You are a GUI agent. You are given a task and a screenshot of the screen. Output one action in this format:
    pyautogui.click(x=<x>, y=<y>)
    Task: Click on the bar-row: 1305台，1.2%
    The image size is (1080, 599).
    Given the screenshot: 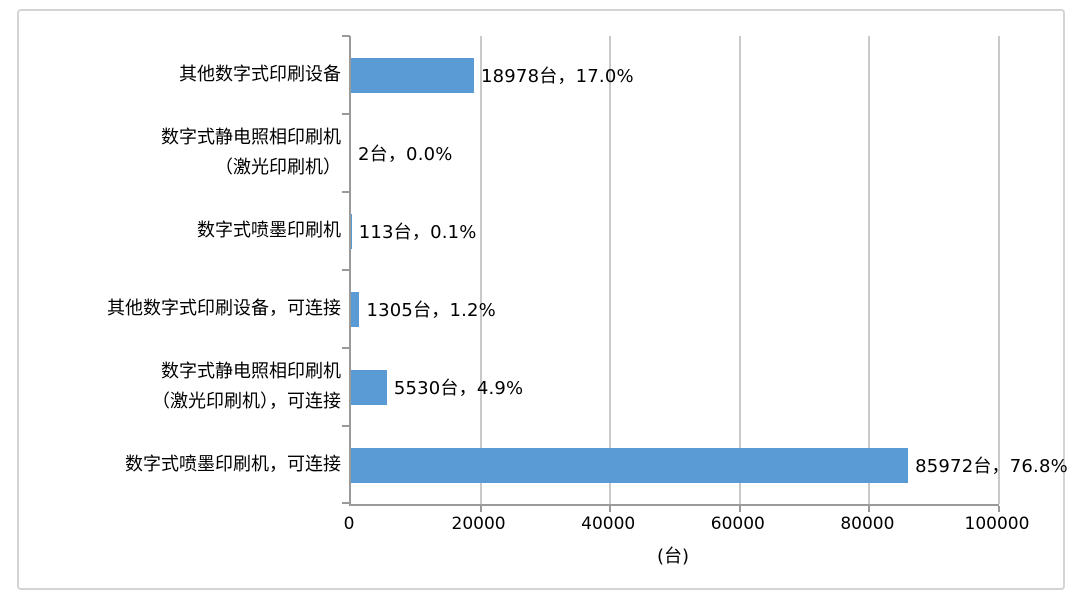 What is the action you would take?
    pyautogui.click(x=675, y=309)
    